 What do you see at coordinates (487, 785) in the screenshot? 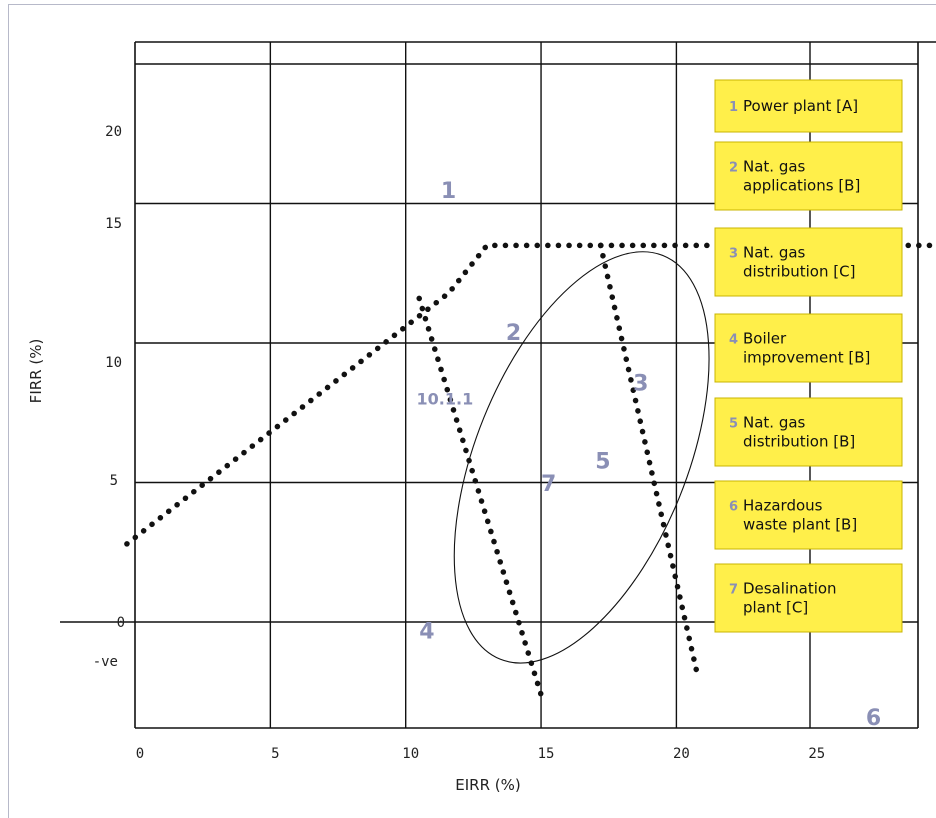
I see `x-axis-title: EIRR (%)` at bounding box center [487, 785].